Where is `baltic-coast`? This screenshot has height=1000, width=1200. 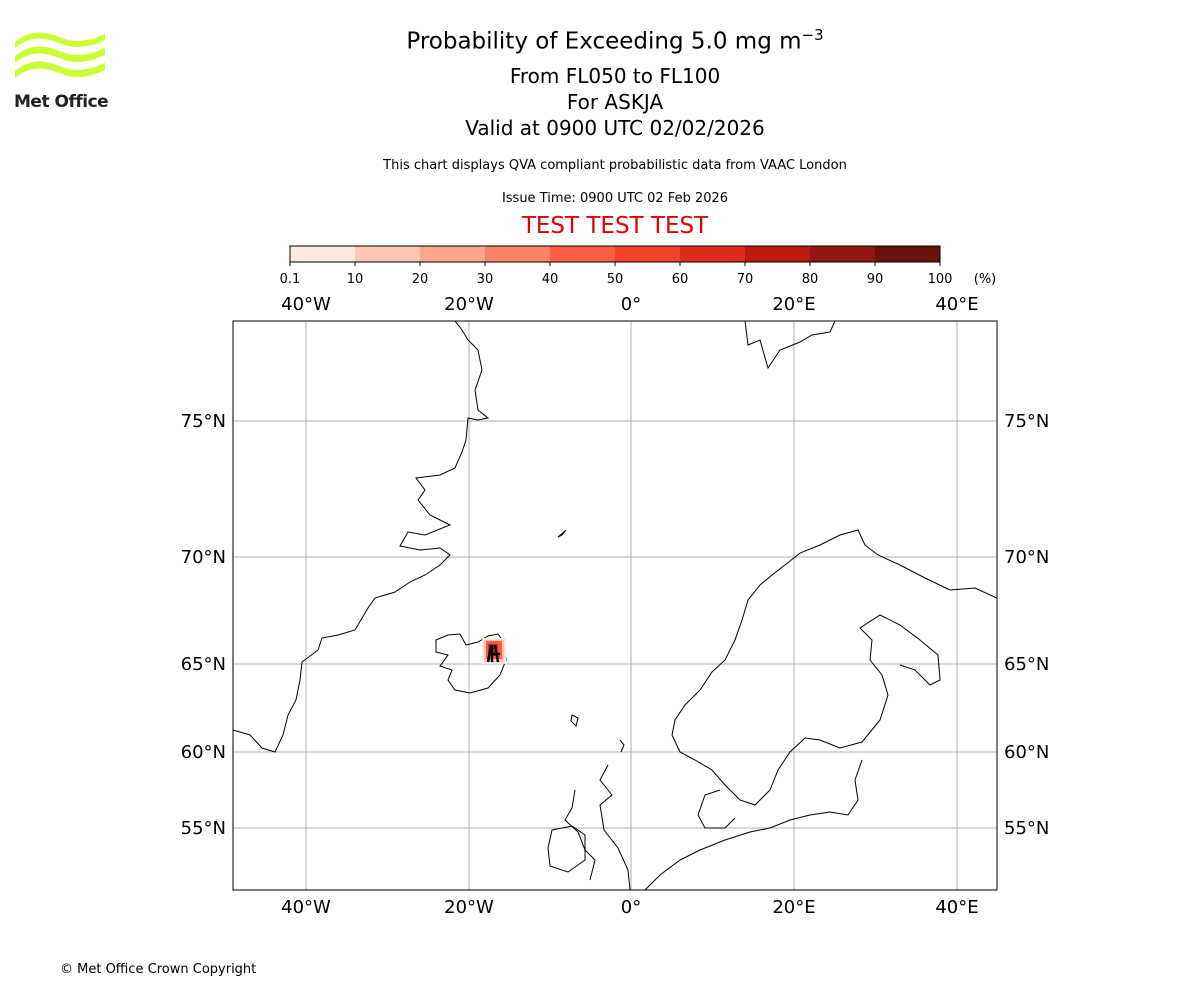 baltic-coast is located at coordinates (753, 824).